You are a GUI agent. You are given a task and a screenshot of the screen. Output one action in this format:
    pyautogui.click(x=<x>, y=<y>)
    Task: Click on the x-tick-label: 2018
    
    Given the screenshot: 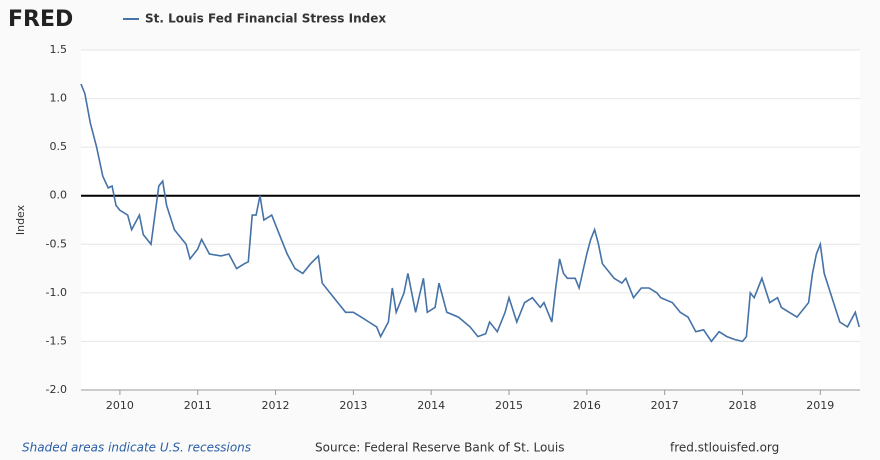 What is the action you would take?
    pyautogui.click(x=742, y=405)
    